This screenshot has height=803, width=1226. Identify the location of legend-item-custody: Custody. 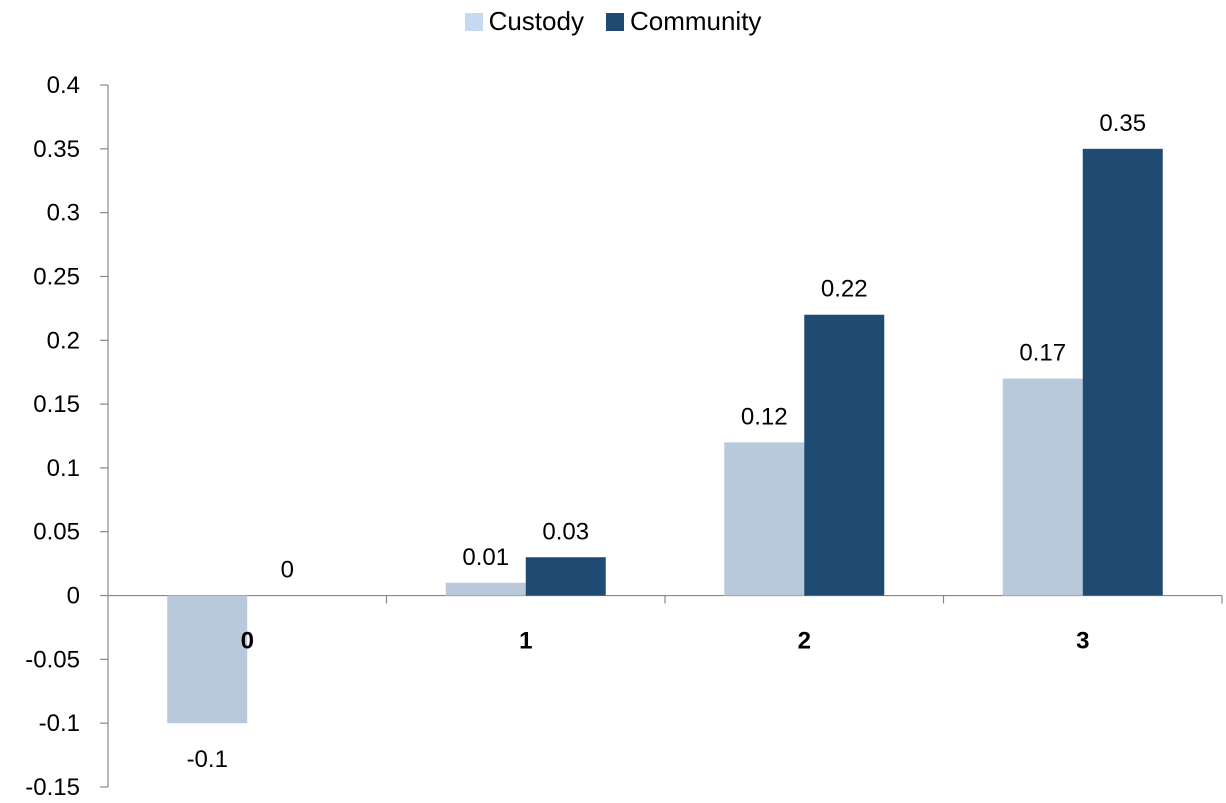
(524, 21).